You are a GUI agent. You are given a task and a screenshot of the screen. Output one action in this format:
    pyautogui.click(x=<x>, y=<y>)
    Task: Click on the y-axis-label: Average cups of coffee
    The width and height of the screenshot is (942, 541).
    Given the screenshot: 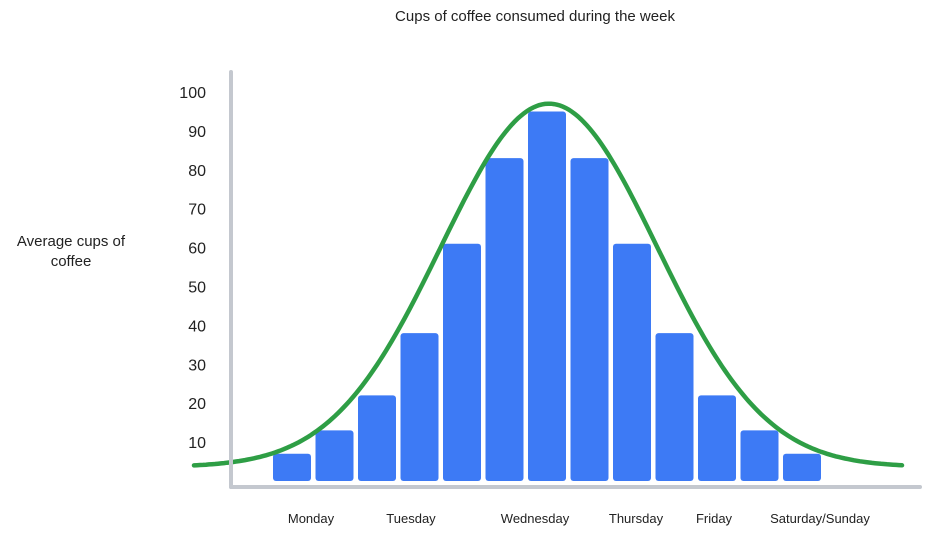 What is the action you would take?
    pyautogui.click(x=71, y=251)
    